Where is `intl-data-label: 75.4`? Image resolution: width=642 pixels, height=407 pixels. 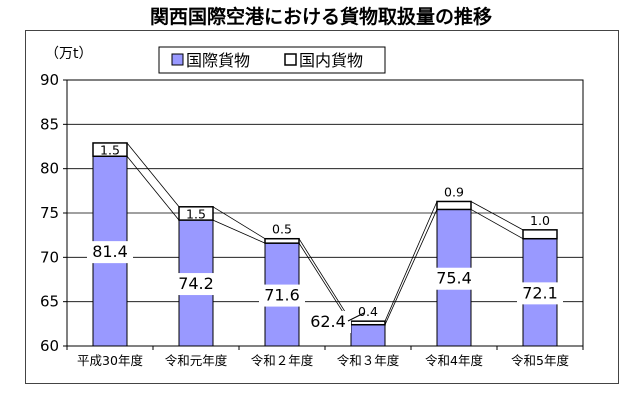
intl-data-label: 75.4 is located at coordinates (454, 278).